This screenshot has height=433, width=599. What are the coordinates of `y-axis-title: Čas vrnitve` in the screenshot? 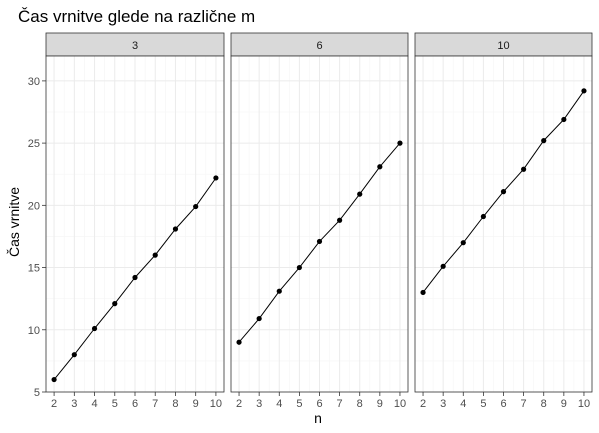 It's located at (14, 222).